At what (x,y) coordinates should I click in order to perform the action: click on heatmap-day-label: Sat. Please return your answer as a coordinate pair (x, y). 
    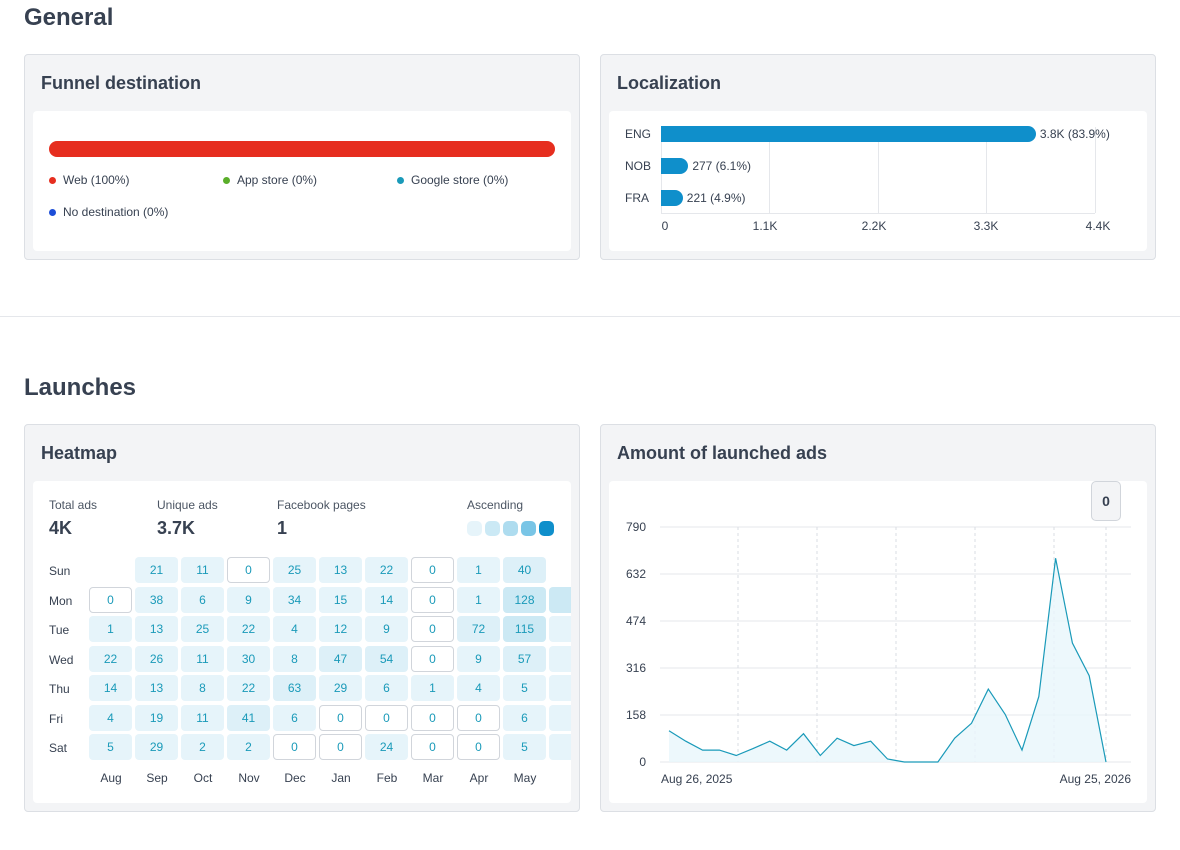
    Looking at the image, I should click on (58, 748).